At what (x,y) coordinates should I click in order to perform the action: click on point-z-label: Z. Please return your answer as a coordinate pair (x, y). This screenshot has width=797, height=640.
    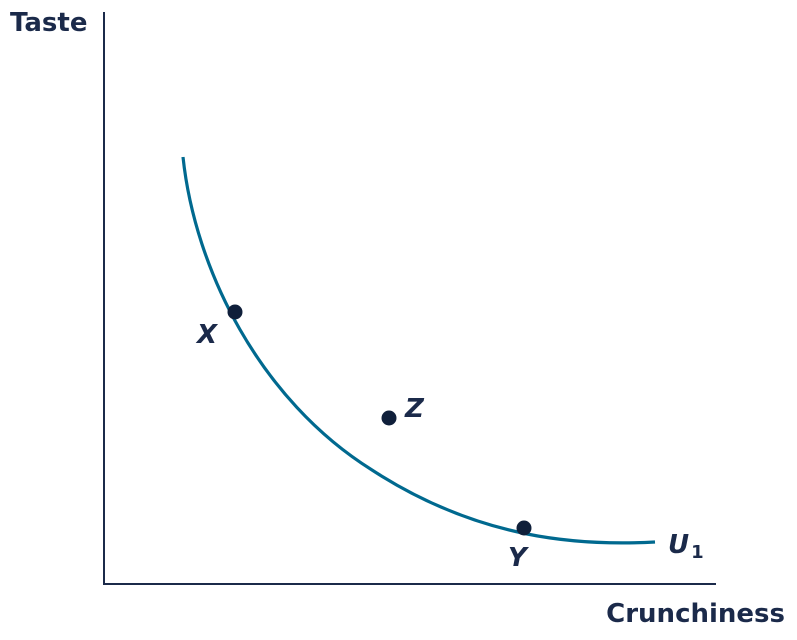
    Looking at the image, I should click on (414, 409).